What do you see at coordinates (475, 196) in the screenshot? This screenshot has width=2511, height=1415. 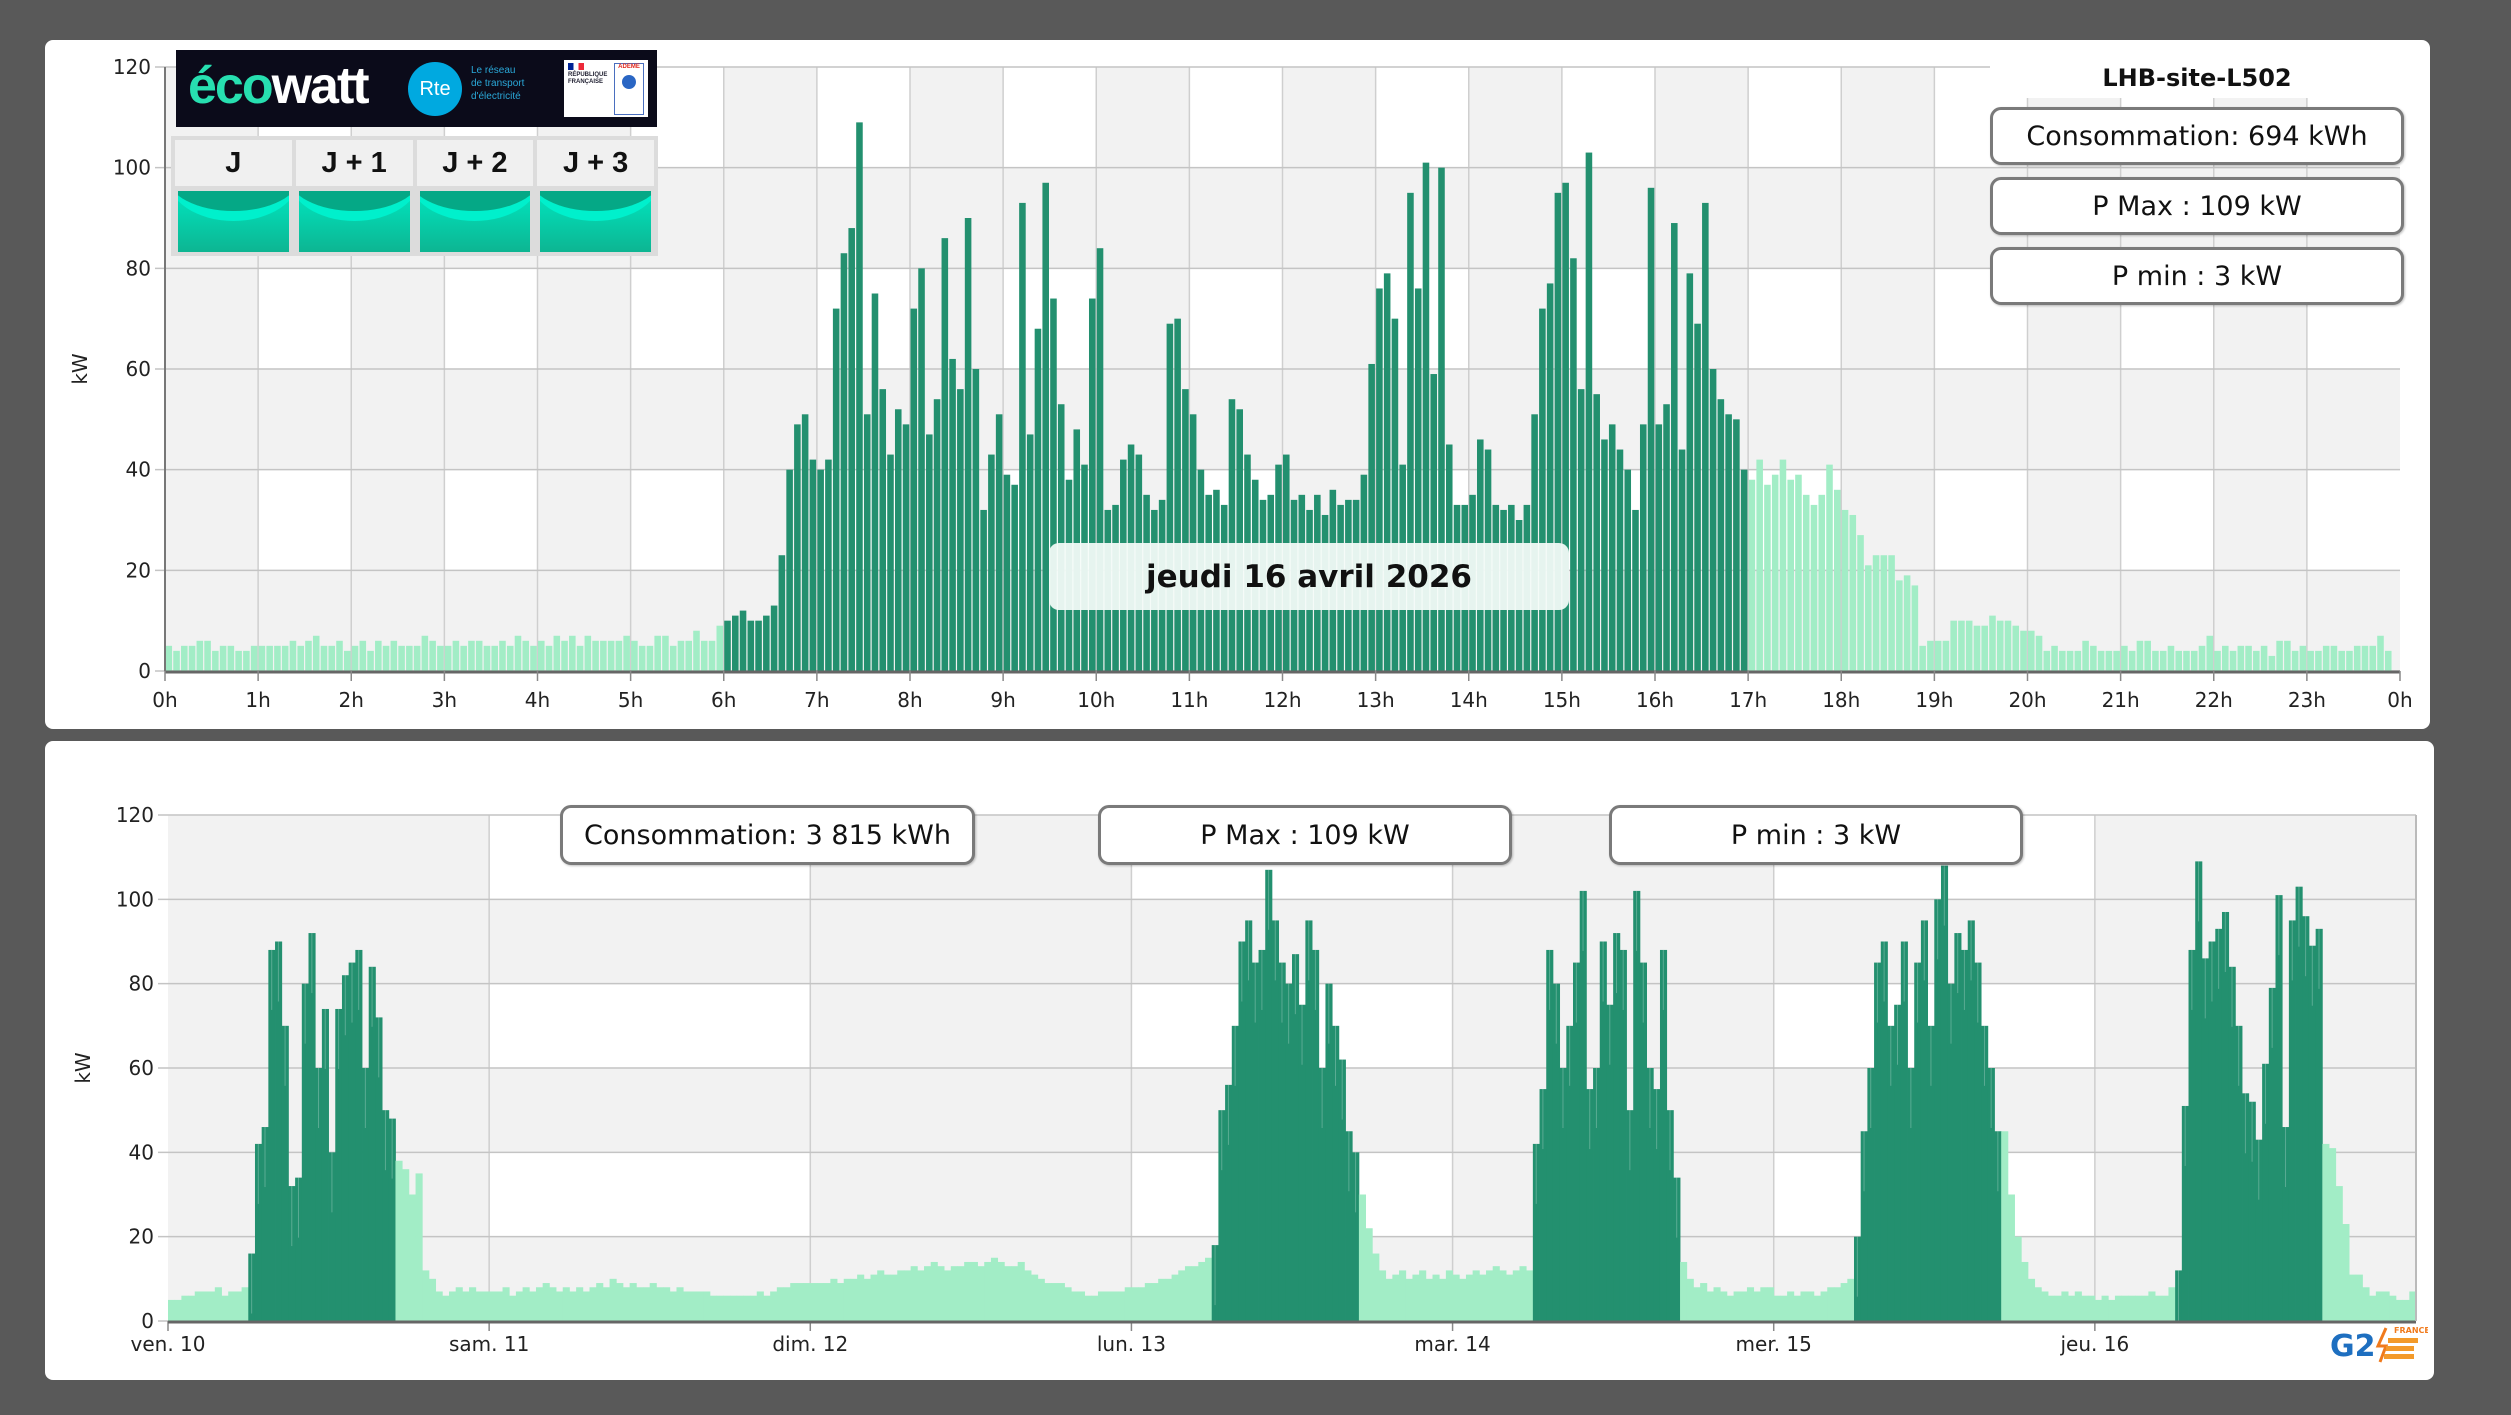 I see `ecowatt-day-j2: J + 2` at bounding box center [475, 196].